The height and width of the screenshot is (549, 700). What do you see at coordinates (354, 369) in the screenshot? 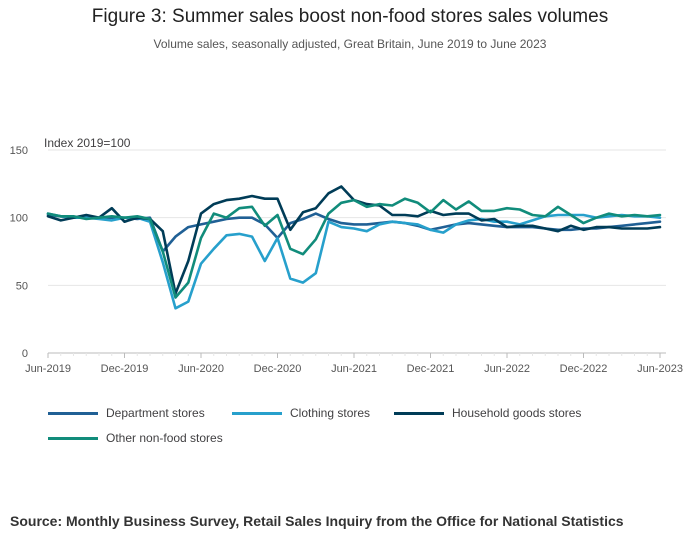
I see `x-tick-label-4: Jun-2021` at bounding box center [354, 369].